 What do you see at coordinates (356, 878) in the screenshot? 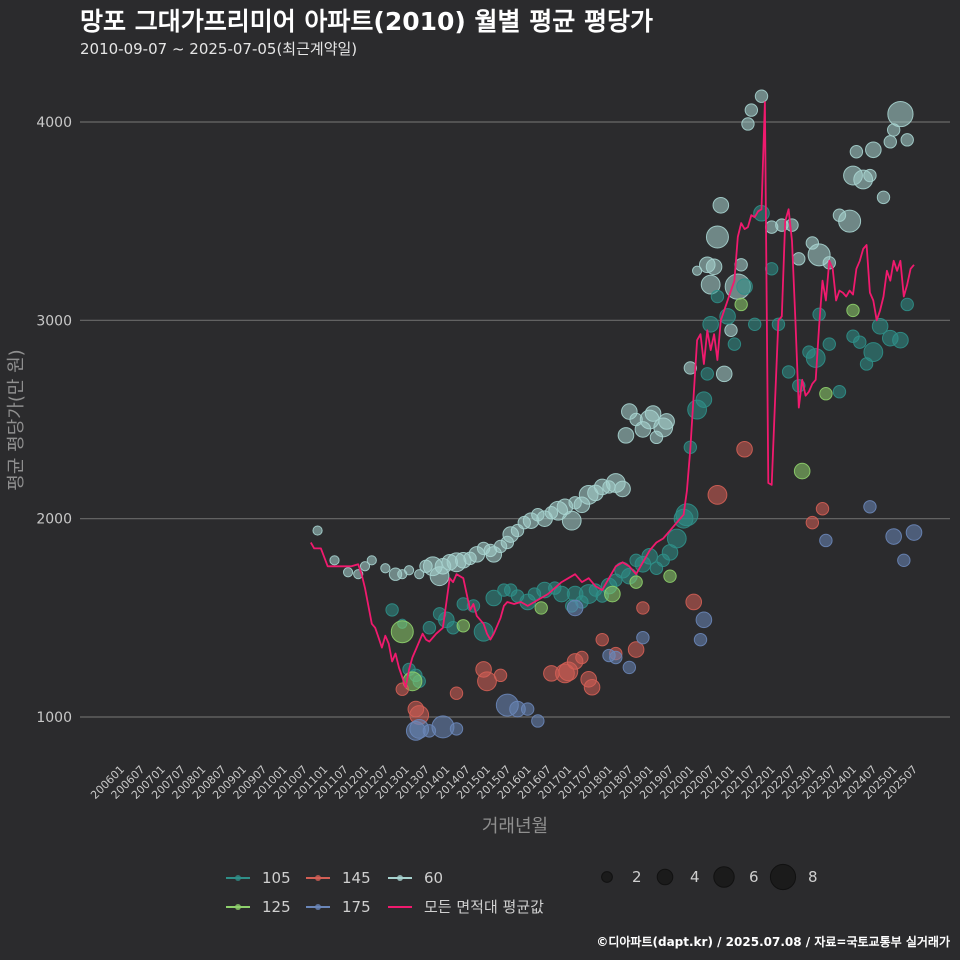
I see `legend-label: 145` at bounding box center [356, 878].